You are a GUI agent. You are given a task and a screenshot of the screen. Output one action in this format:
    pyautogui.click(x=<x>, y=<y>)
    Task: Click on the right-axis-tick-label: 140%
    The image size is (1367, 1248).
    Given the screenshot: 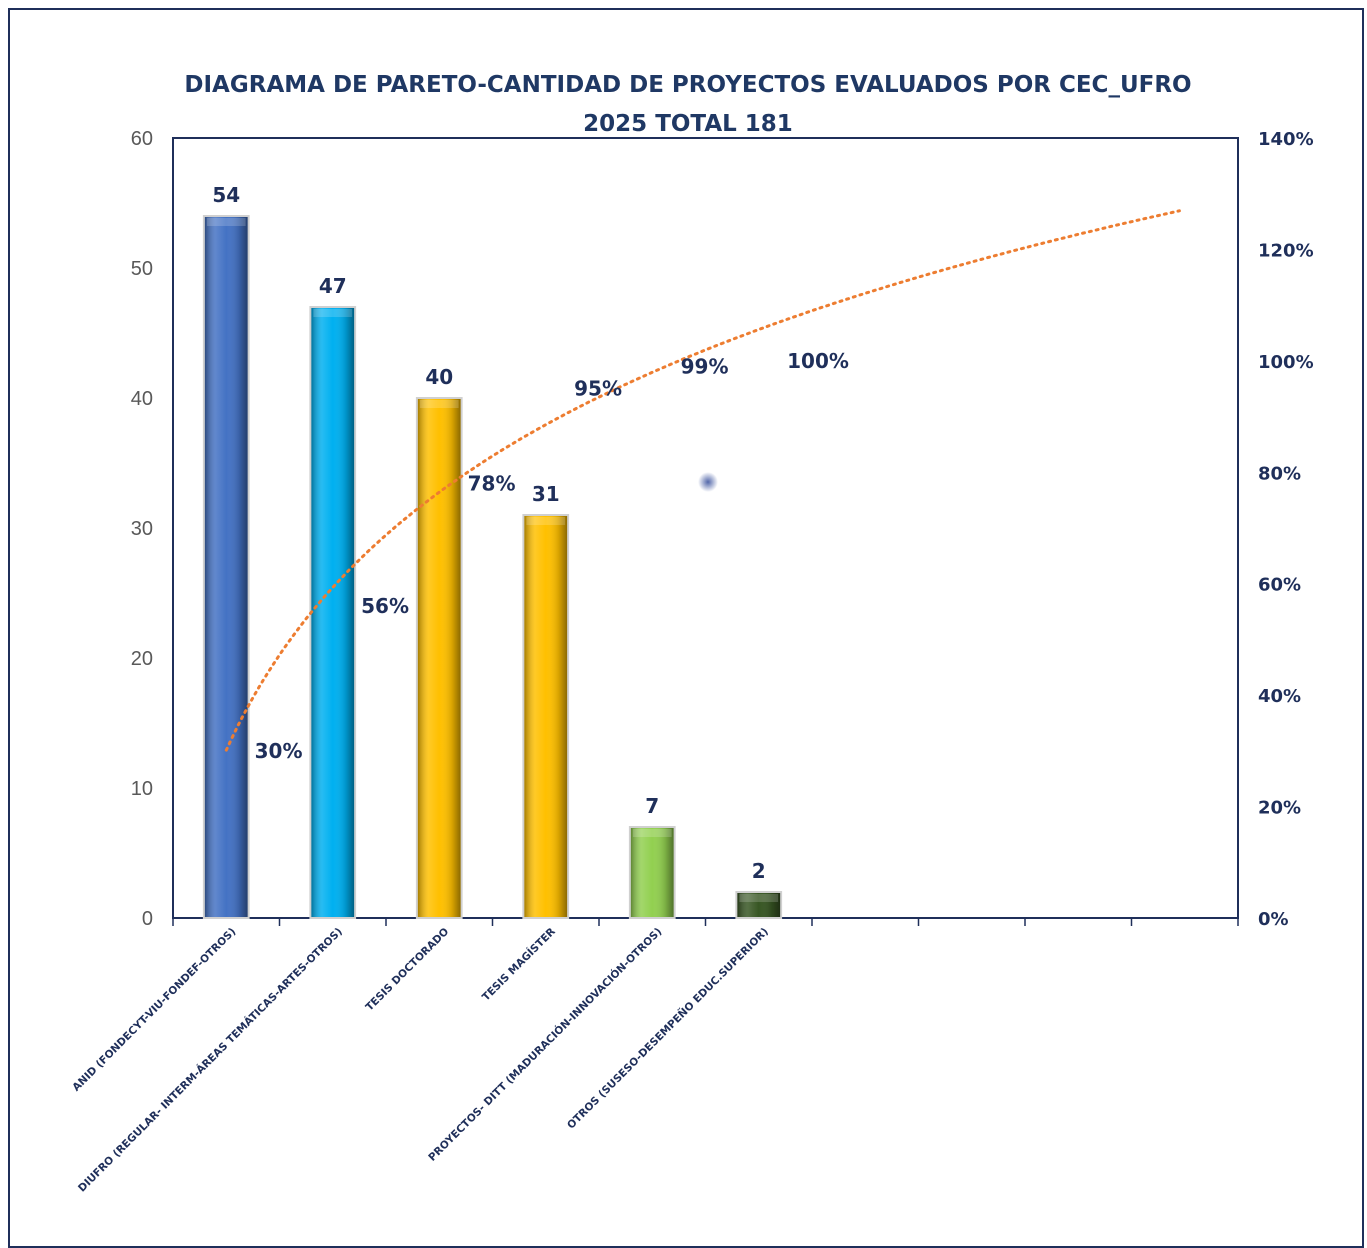 What is the action you would take?
    pyautogui.click(x=1286, y=139)
    